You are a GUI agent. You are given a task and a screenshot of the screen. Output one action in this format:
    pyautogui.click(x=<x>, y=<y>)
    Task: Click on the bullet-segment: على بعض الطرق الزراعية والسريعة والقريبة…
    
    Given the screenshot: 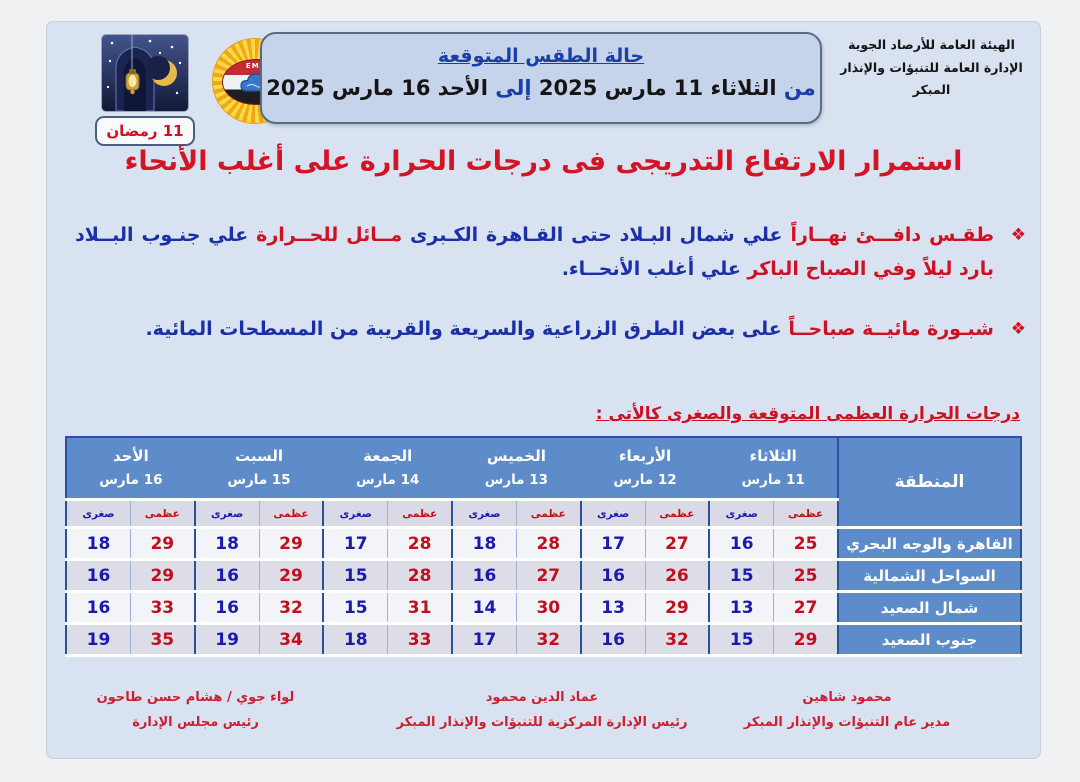 What is the action you would take?
    pyautogui.click(x=463, y=329)
    